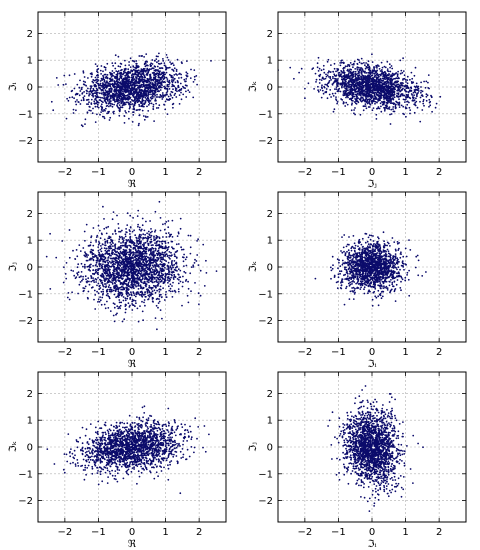 The image size is (480, 550). I want to click on scatter-panel-2: −2 −1 0 1 2 −2 −1 0 1 2 ℑⱼ ℑₖ, so click(357, 100).